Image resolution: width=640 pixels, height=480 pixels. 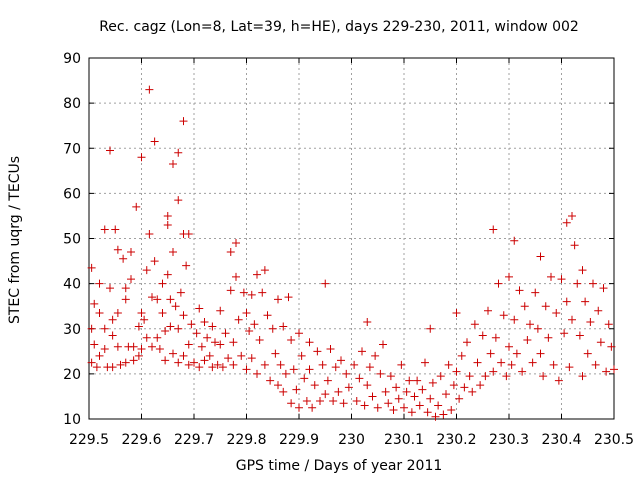 I want to click on y-tick-label: 50, so click(x=72, y=240).